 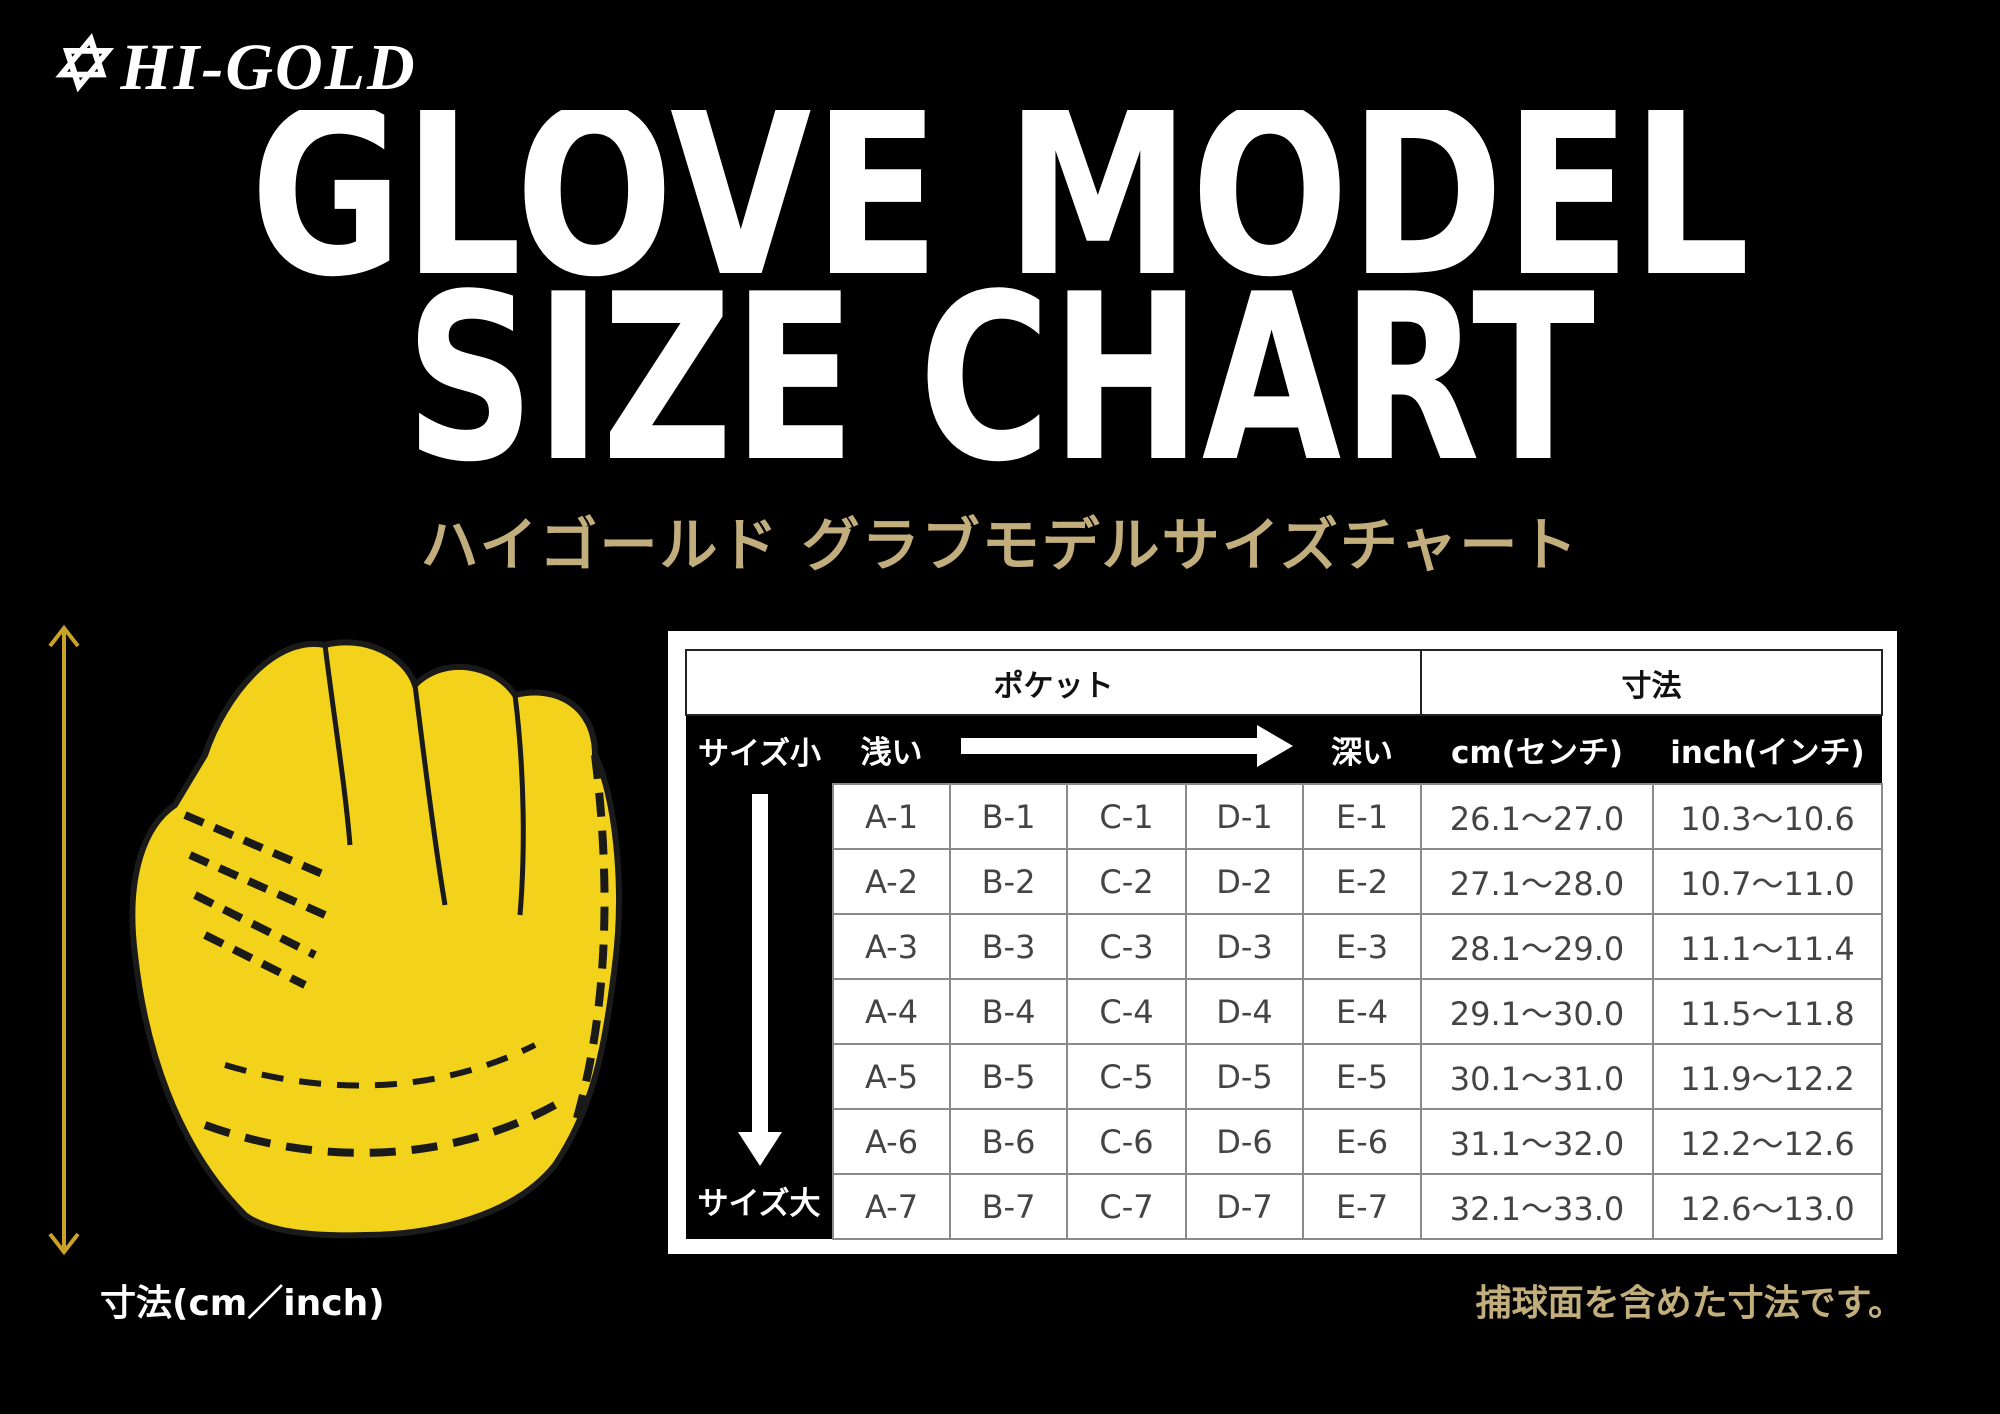 I want to click on table-cell: A-6, so click(x=891, y=1141).